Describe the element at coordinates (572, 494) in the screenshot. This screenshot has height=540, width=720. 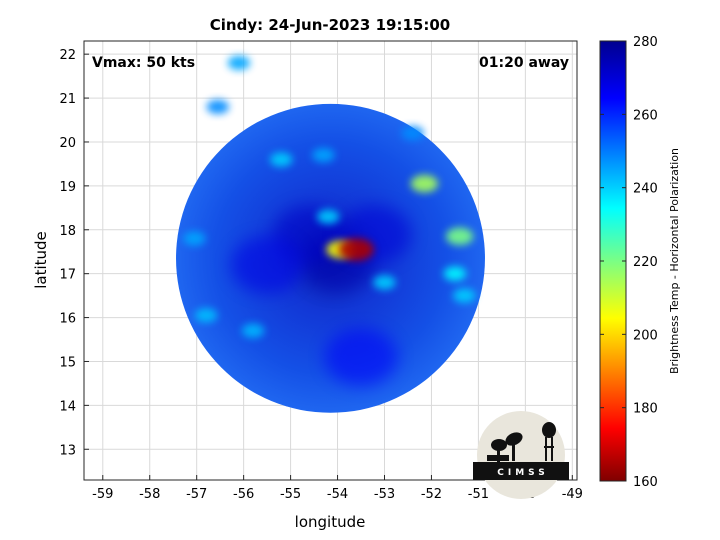
I see `x-tick-label: -49` at that location.